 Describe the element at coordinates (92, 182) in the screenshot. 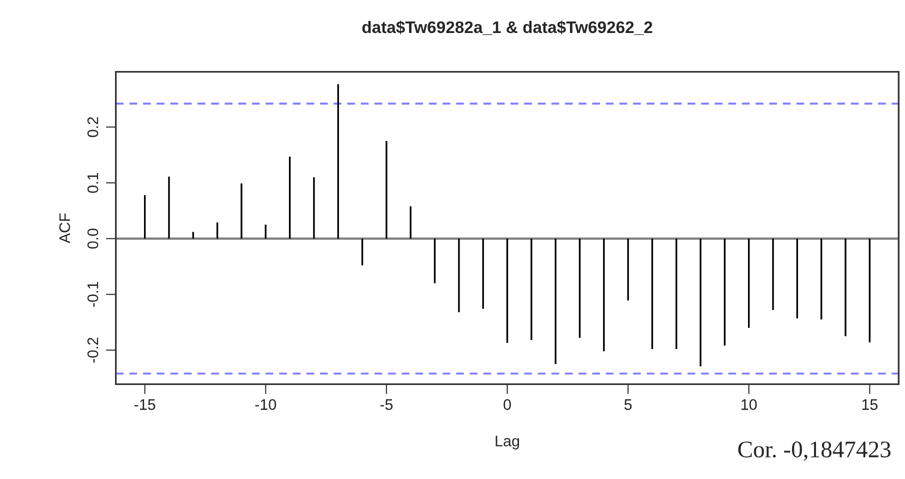

I see `y-tick-label: 0.1` at that location.